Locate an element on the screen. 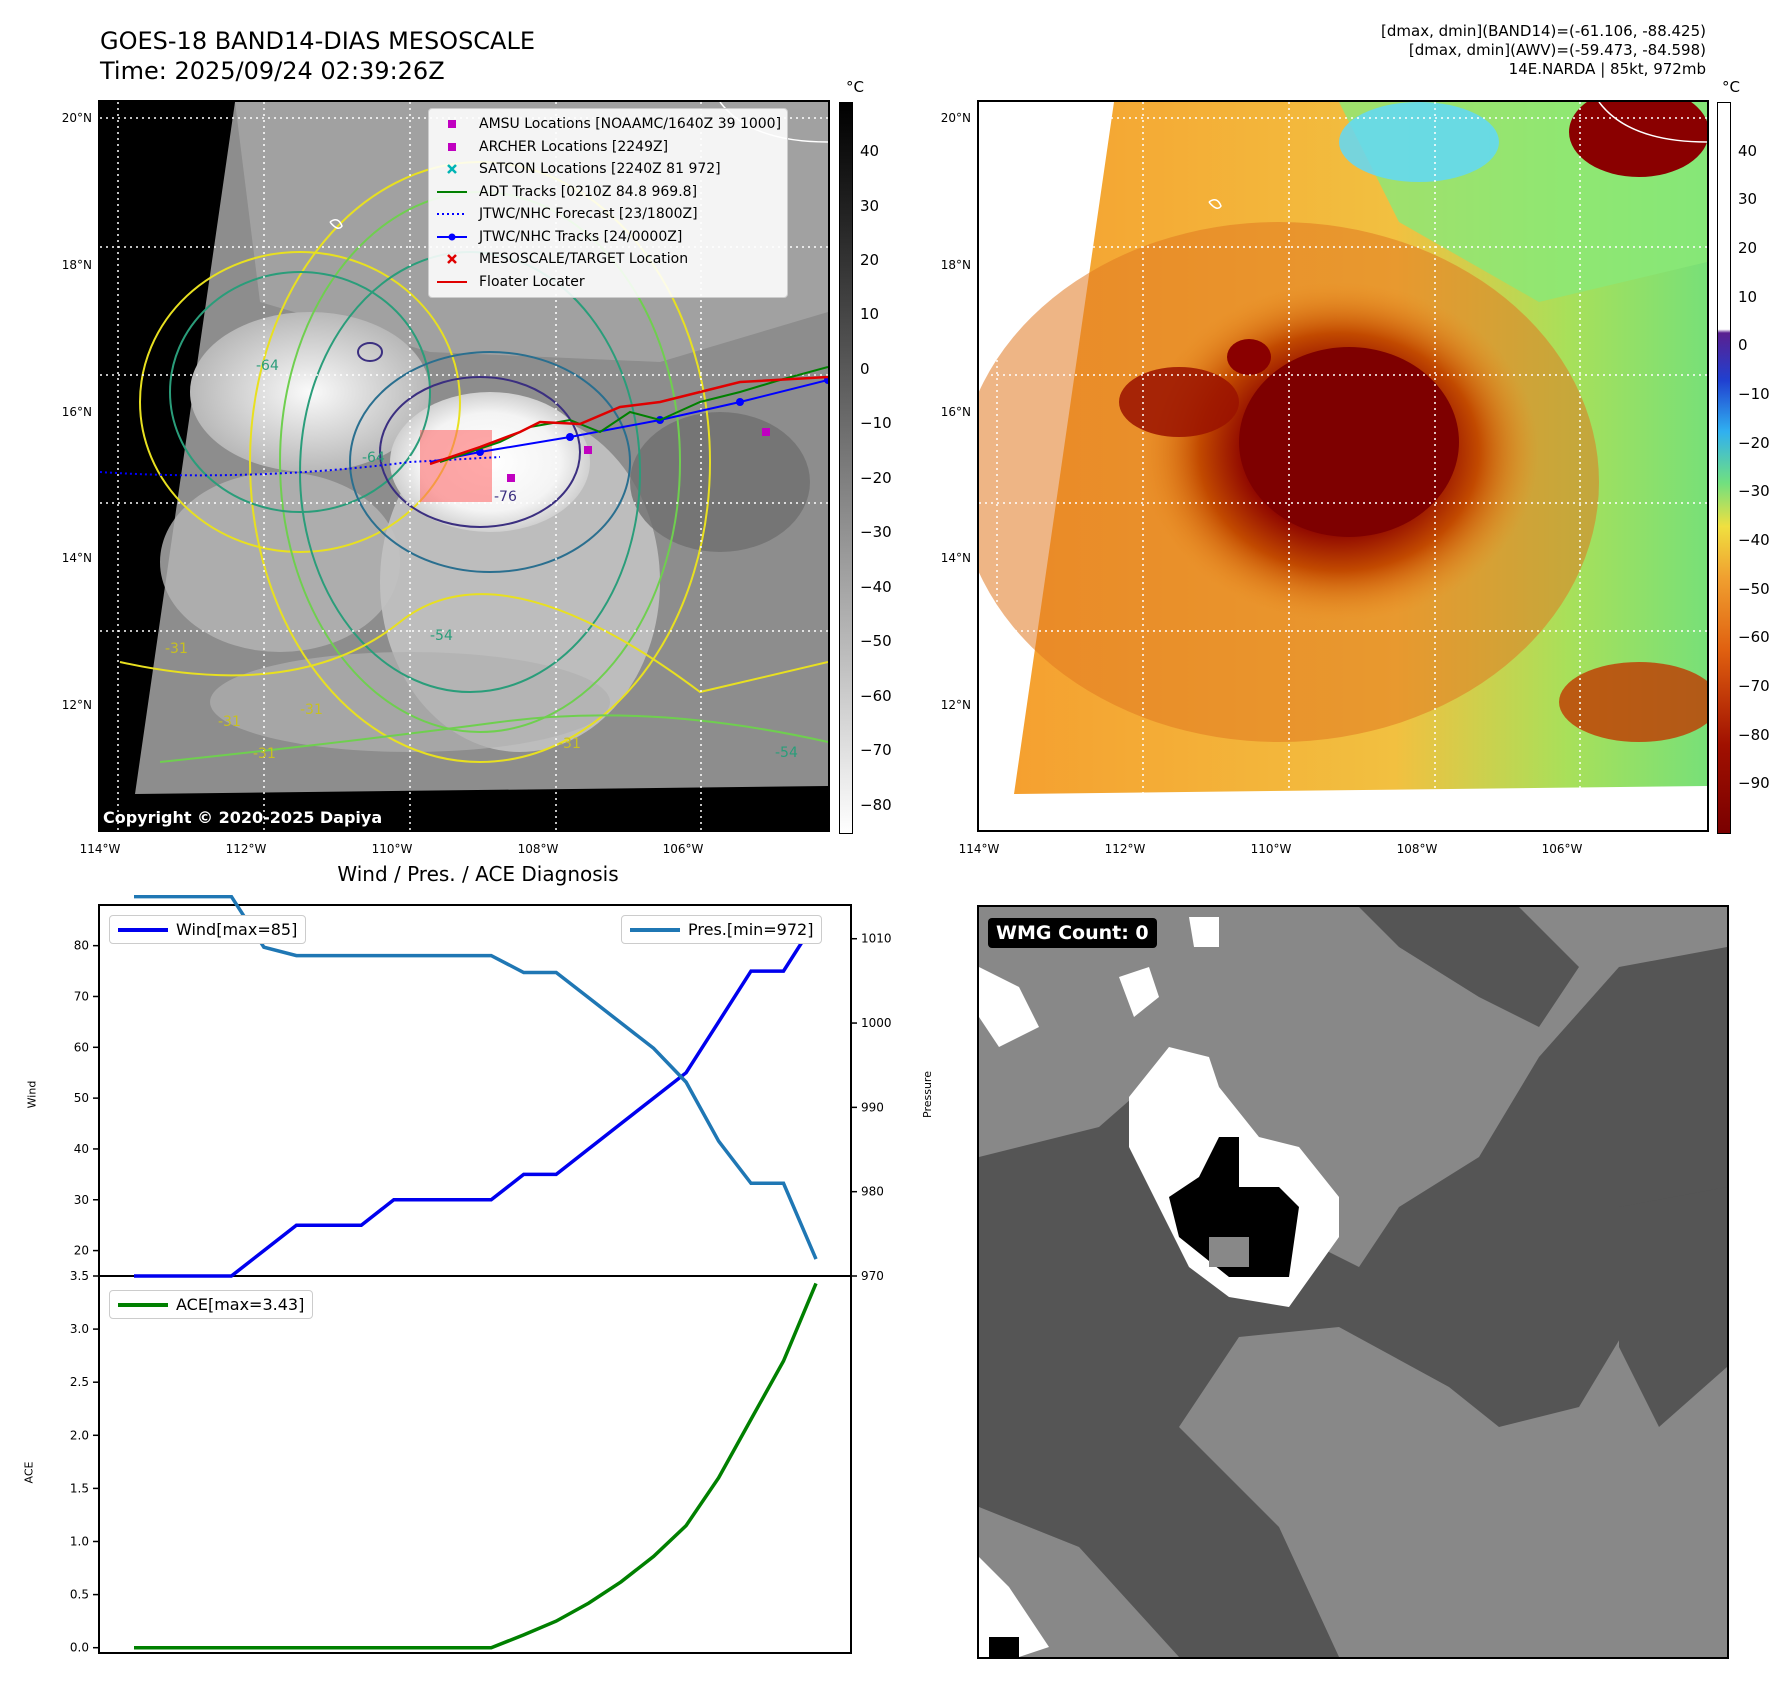 This screenshot has width=1792, height=1690. legend-item: MESOSCALE/TARGET Location is located at coordinates (608, 259).